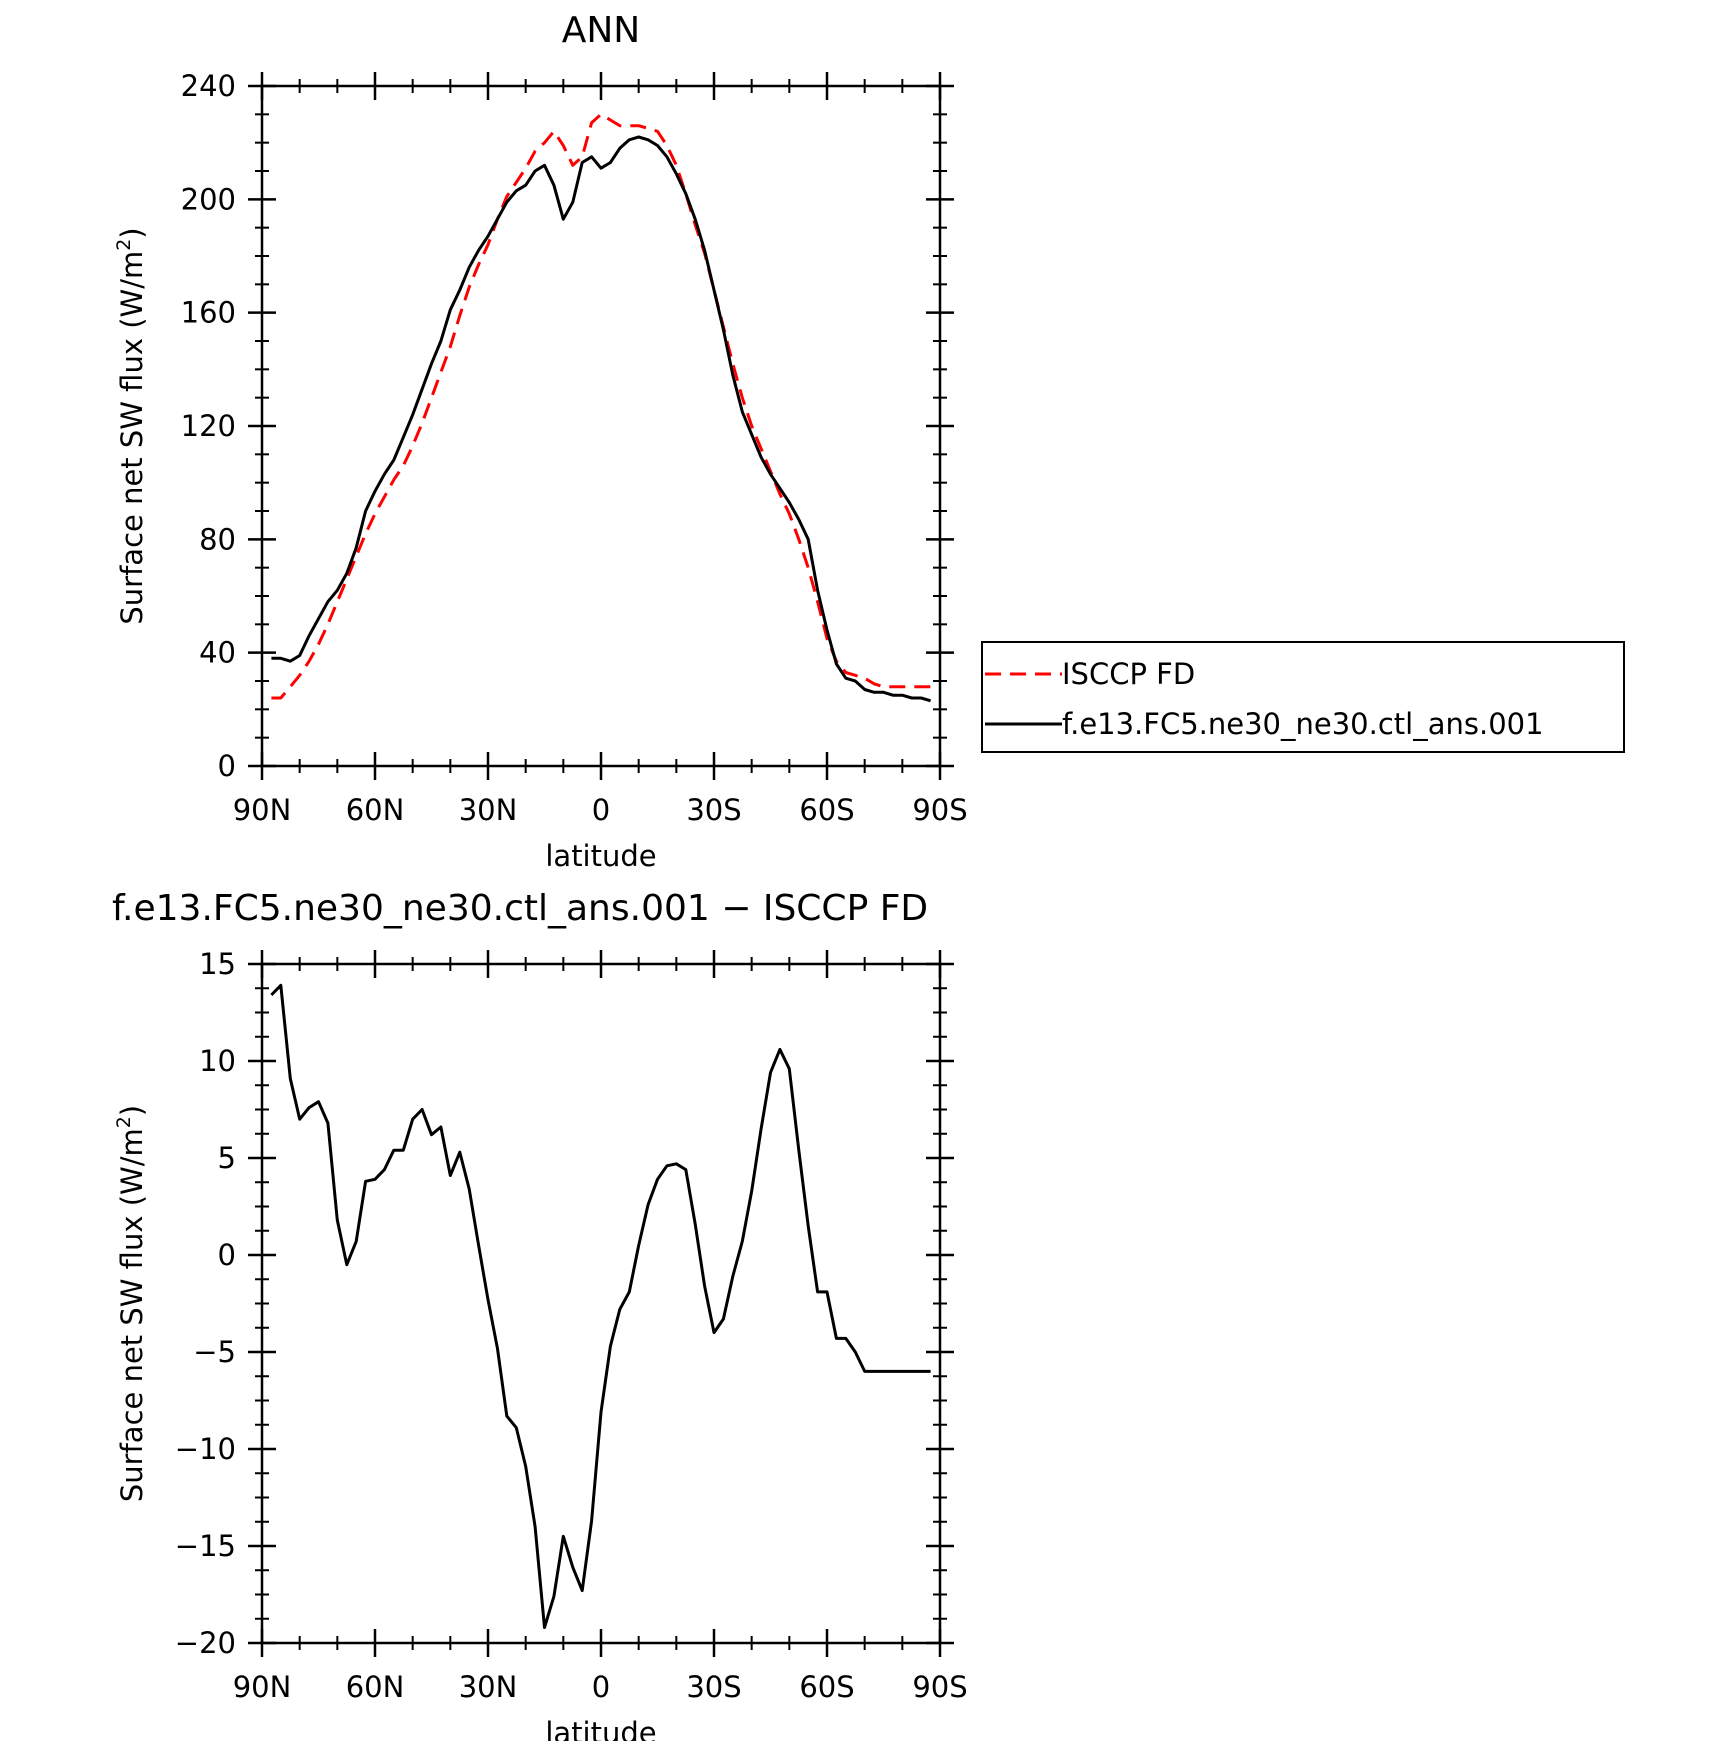 This screenshot has height=1741, width=1710. I want to click on chart-title: ANN, so click(601, 30).